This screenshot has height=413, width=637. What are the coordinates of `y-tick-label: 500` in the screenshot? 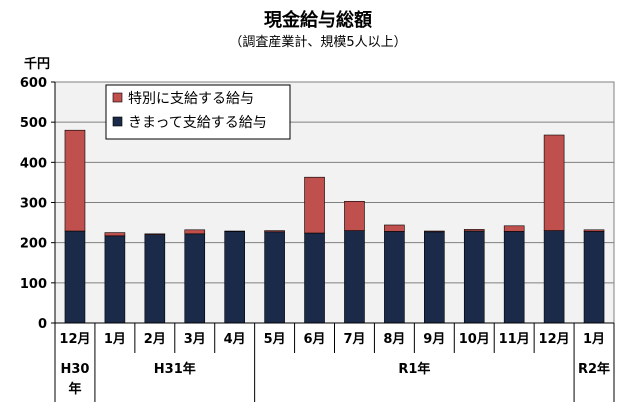 It's located at (33, 123).